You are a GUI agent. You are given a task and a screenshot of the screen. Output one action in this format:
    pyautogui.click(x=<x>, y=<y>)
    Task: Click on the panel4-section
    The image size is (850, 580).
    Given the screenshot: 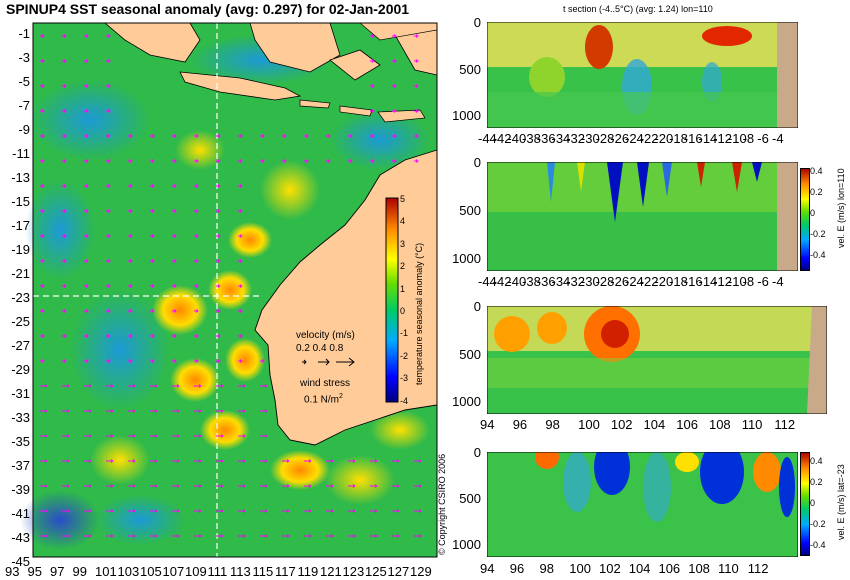 What is the action you would take?
    pyautogui.click(x=642, y=504)
    